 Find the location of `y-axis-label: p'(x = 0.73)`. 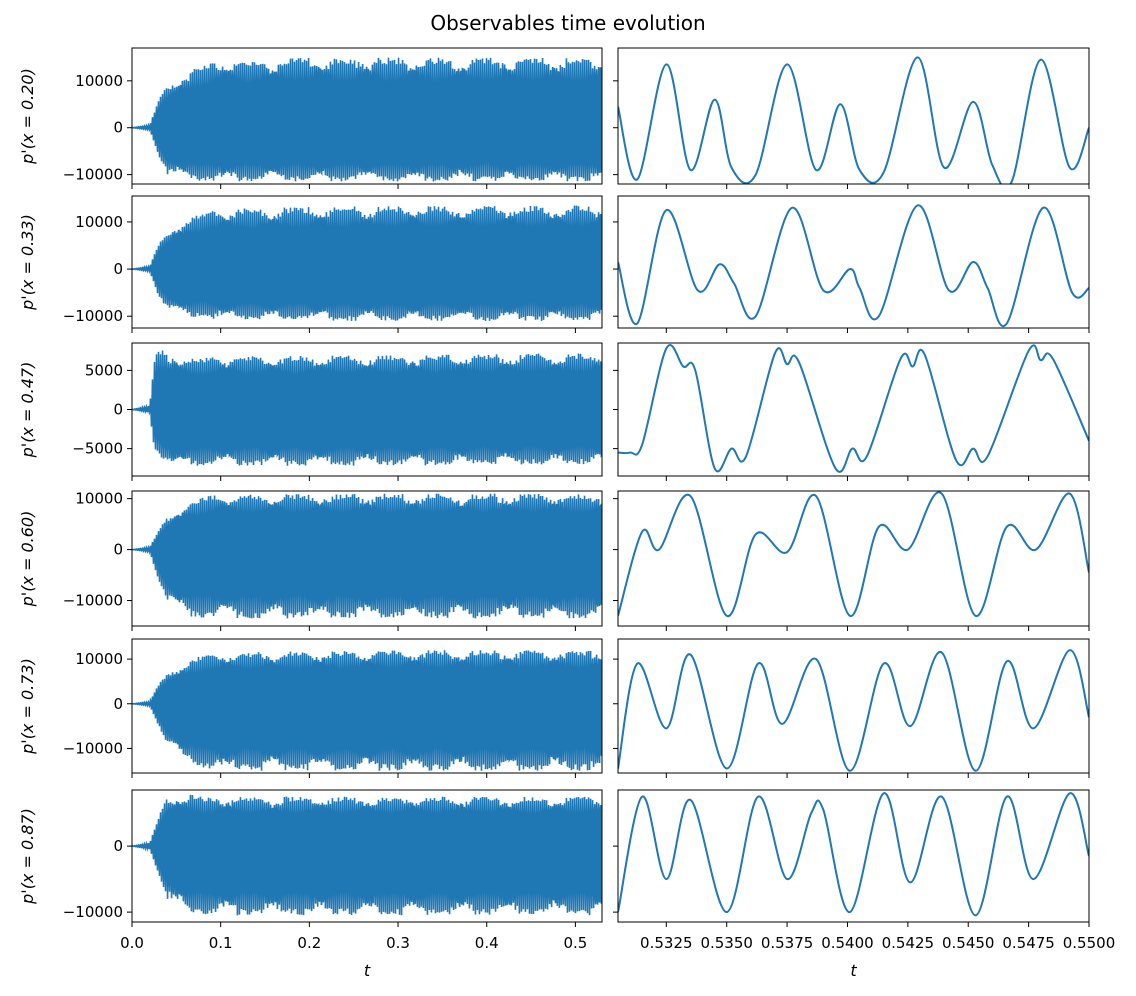

y-axis-label: p'(x = 0.73) is located at coordinates (27, 706).